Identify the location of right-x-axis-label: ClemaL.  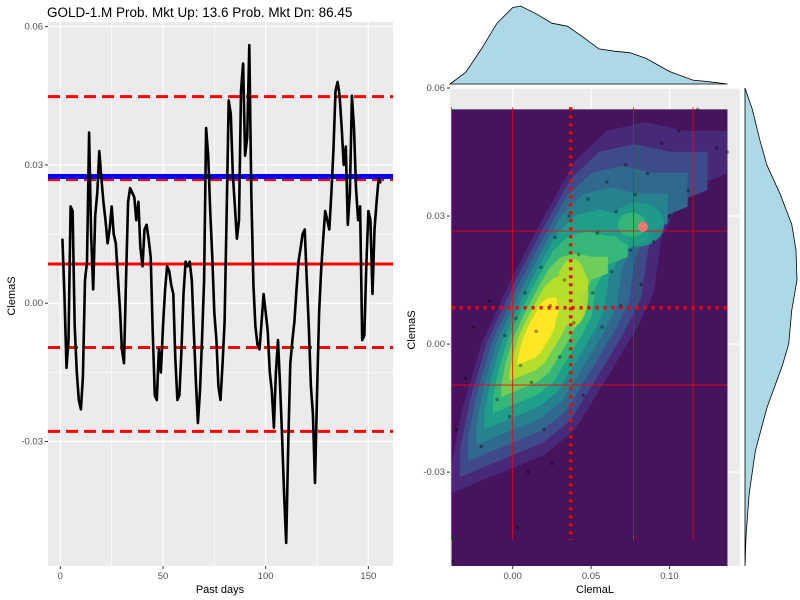
(595, 590).